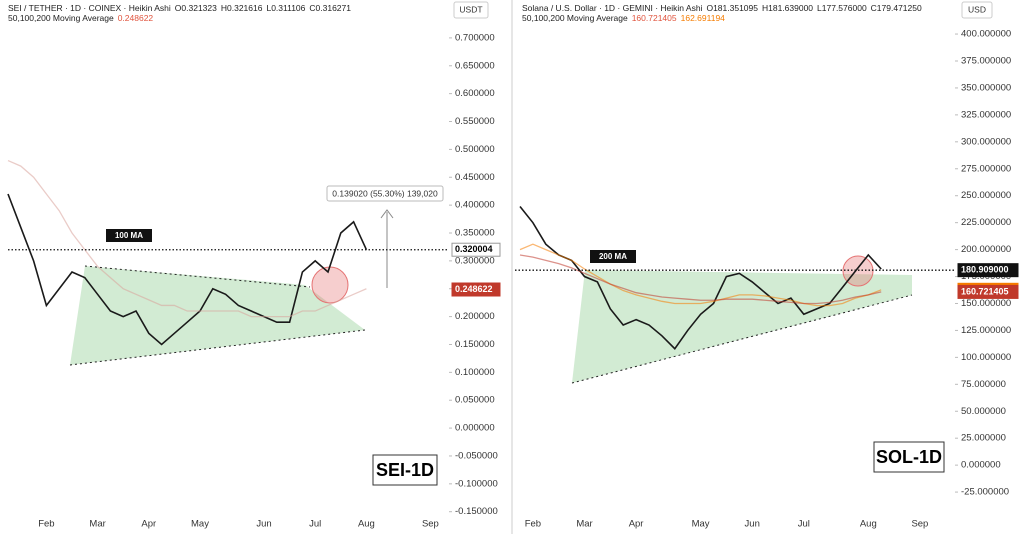  I want to click on y-tick-label: 200.000000, so click(986, 249).